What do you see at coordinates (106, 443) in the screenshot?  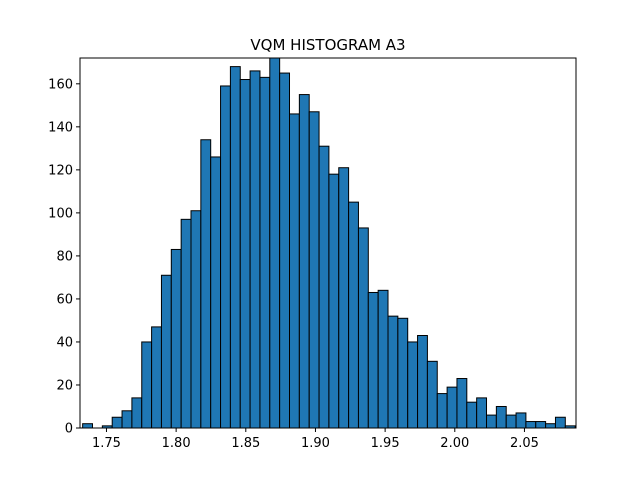 I see `x-tick-label: 1.75` at bounding box center [106, 443].